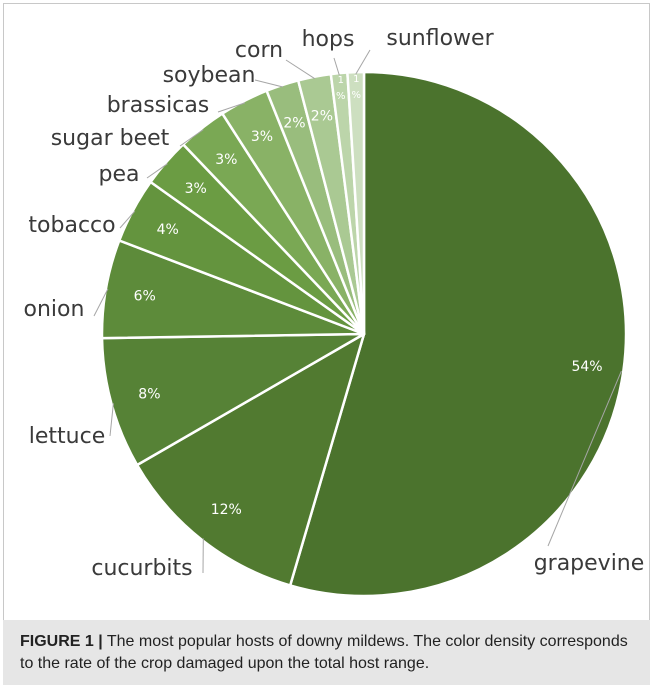  I want to click on leader-line-tobacco, so click(127, 219).